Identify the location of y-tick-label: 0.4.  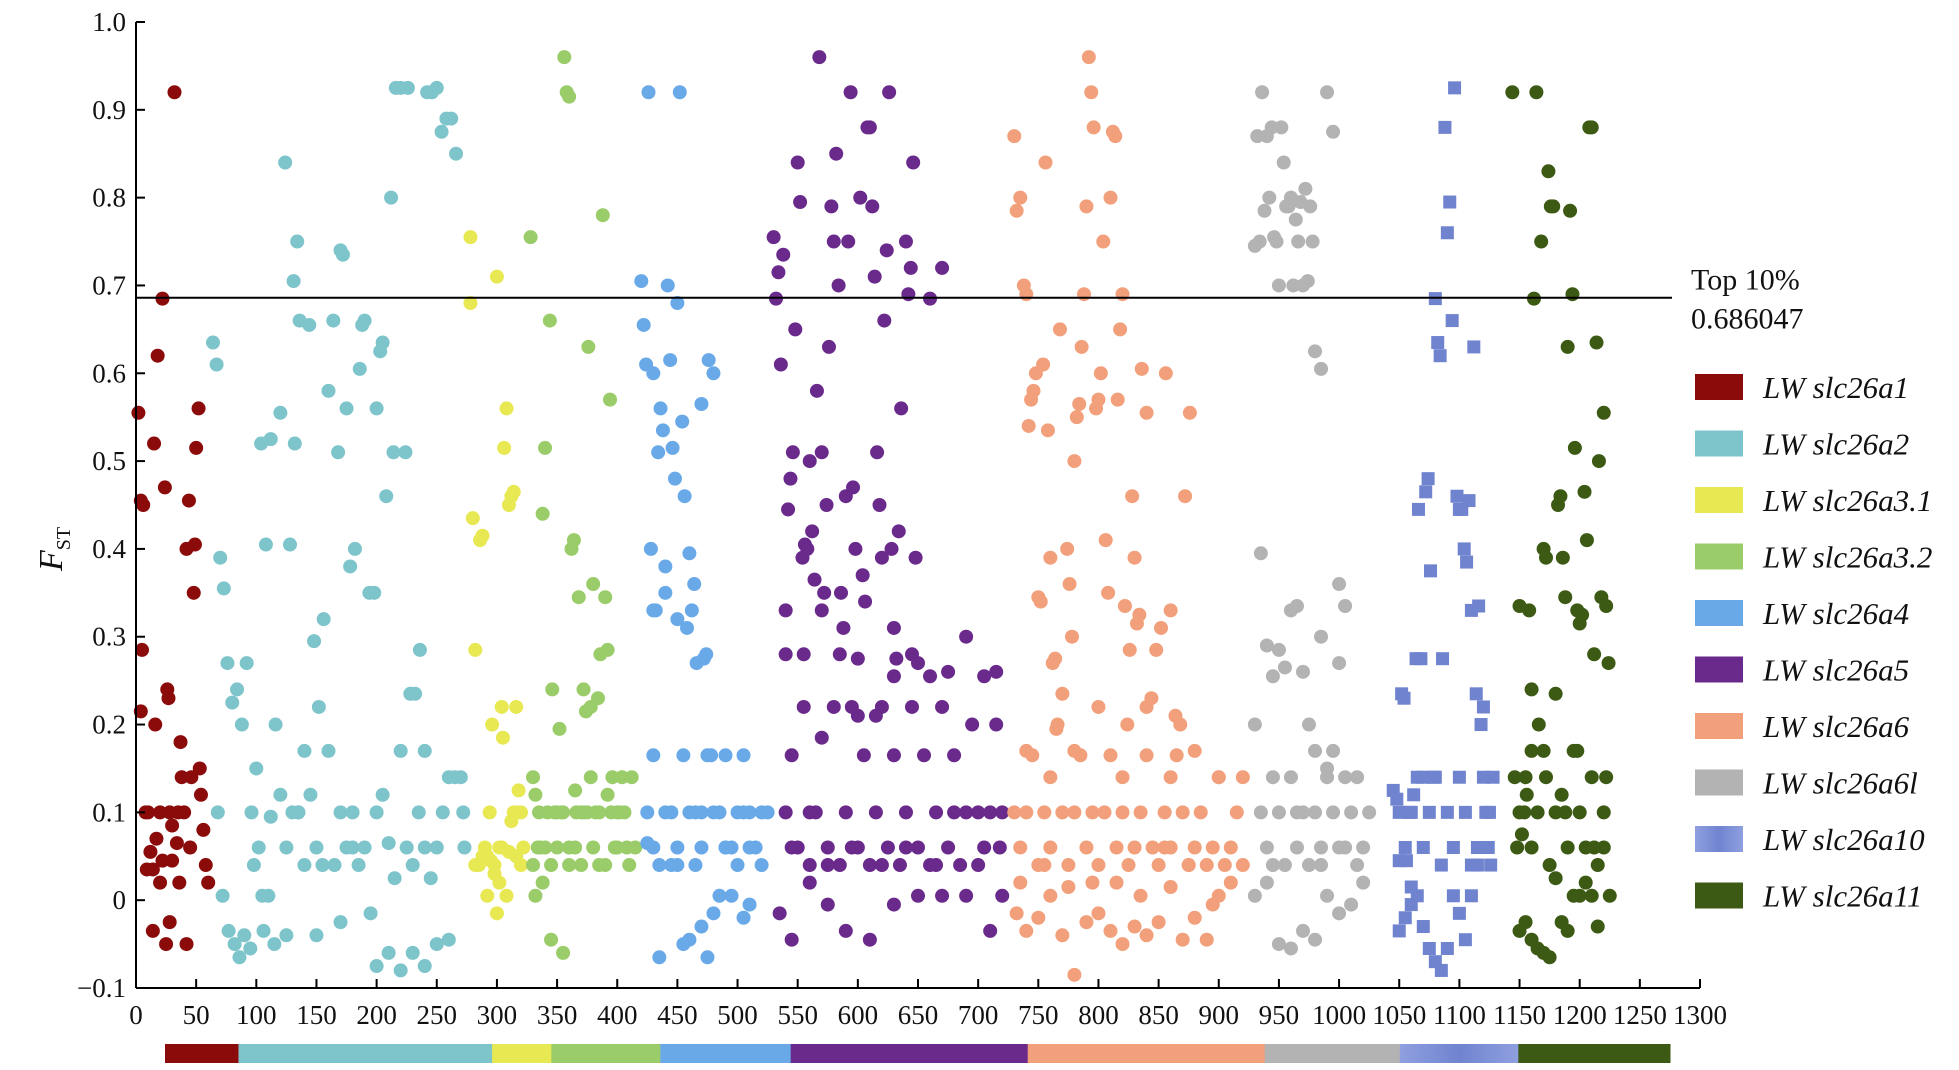
(109, 549).